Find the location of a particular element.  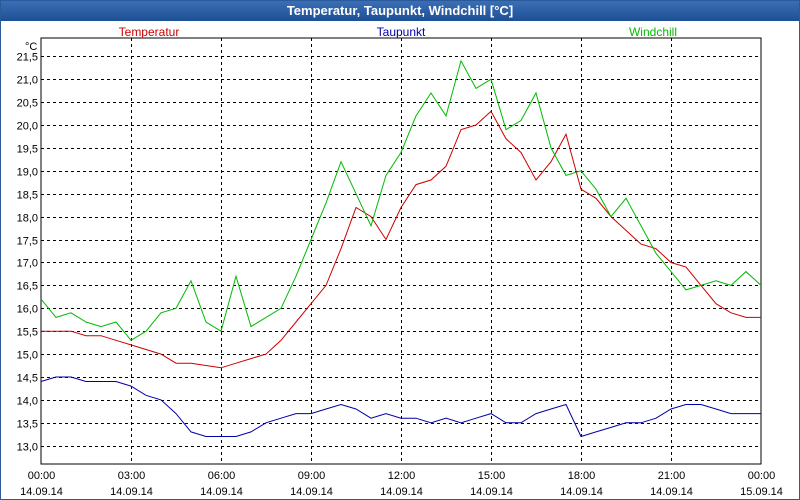

x-tick-time-label: 18:00 is located at coordinates (582, 476).